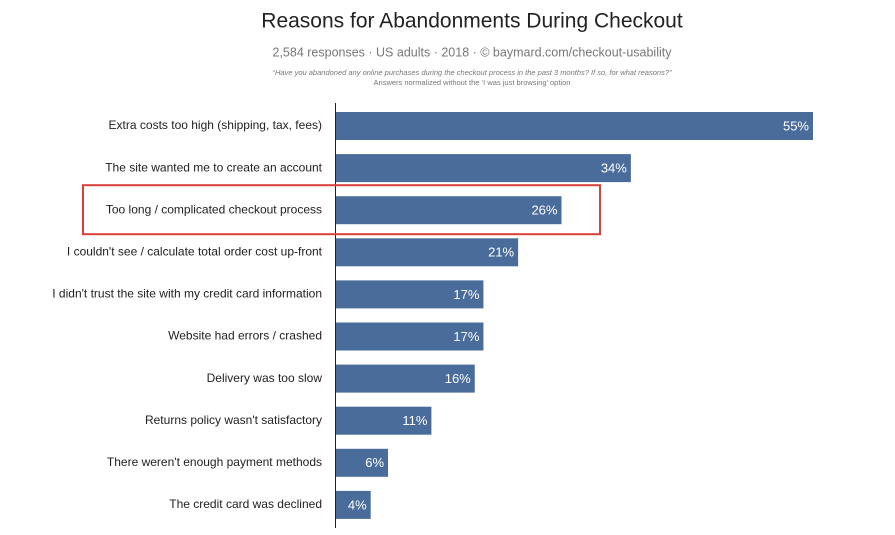 This screenshot has width=895, height=535. Describe the element at coordinates (214, 209) in the screenshot. I see `category-label: Too long / complicated checkout process` at that location.